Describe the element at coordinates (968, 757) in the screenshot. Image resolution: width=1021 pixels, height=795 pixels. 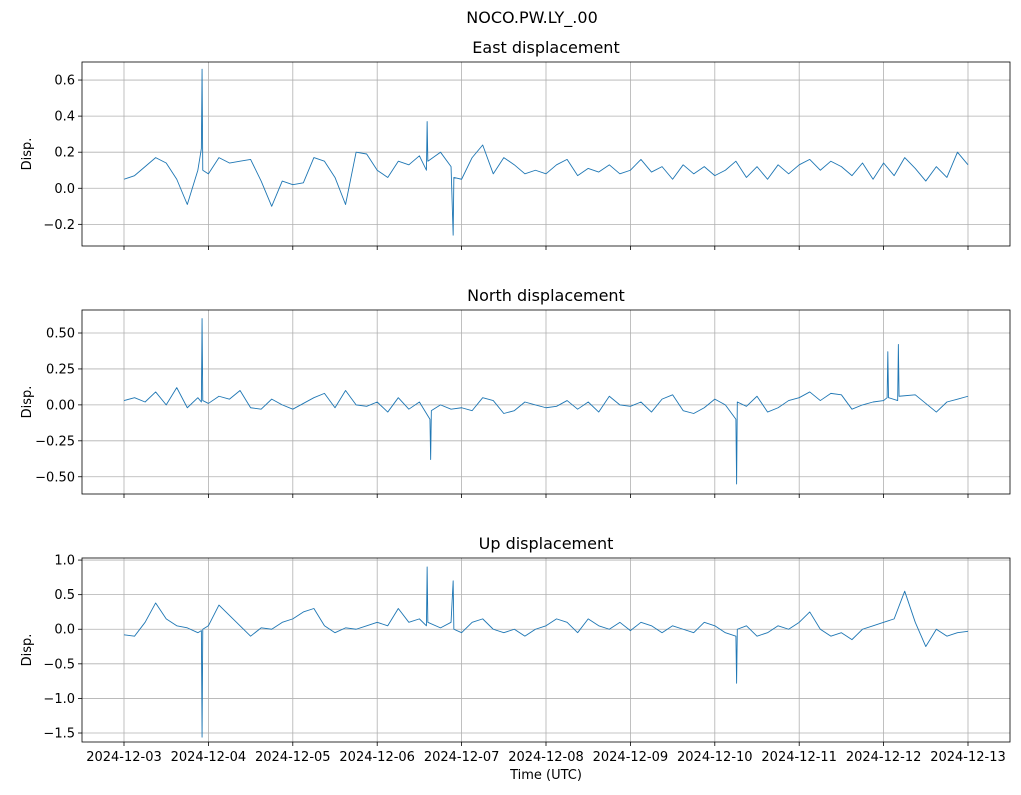
I see `x-tick-label: 2024-12-13` at that location.